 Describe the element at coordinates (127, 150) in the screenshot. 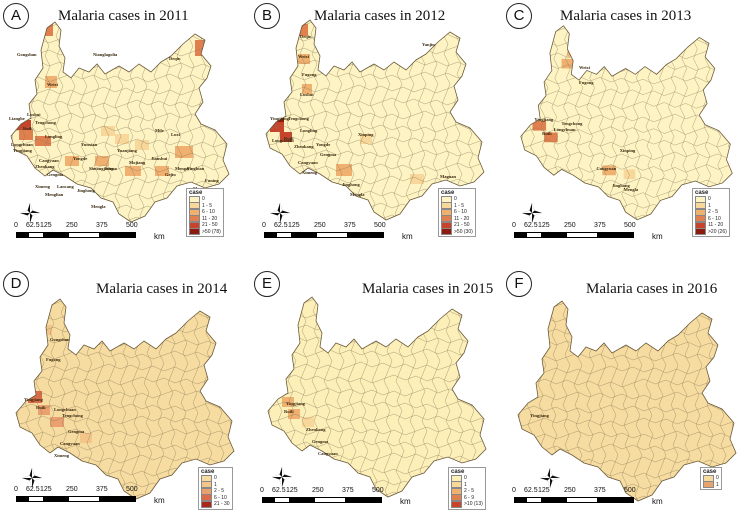

I see `place-label: Yuanjiang` at that location.